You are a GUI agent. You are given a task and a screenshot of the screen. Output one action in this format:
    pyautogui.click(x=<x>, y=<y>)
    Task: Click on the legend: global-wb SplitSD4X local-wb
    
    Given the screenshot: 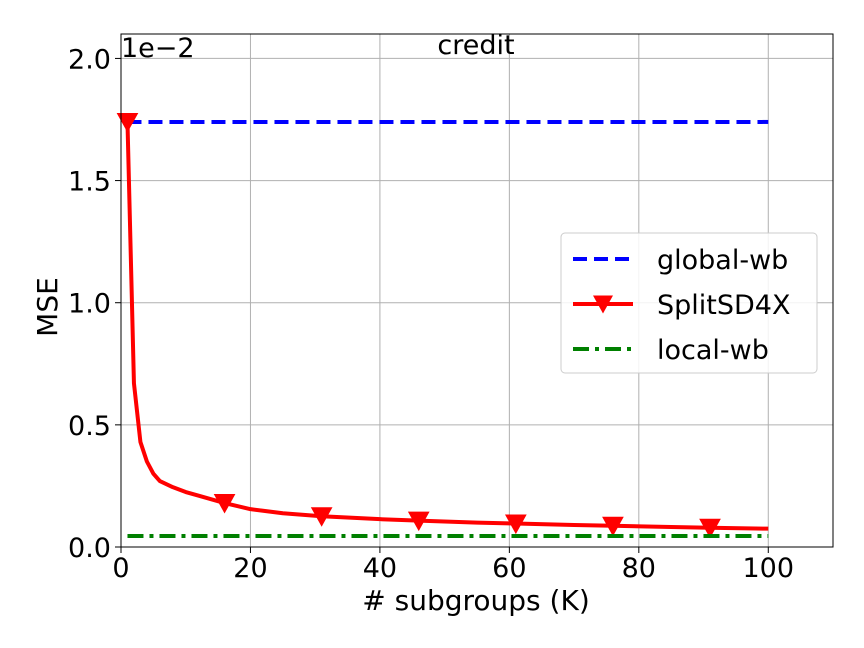 What is the action you would take?
    pyautogui.click(x=689, y=303)
    